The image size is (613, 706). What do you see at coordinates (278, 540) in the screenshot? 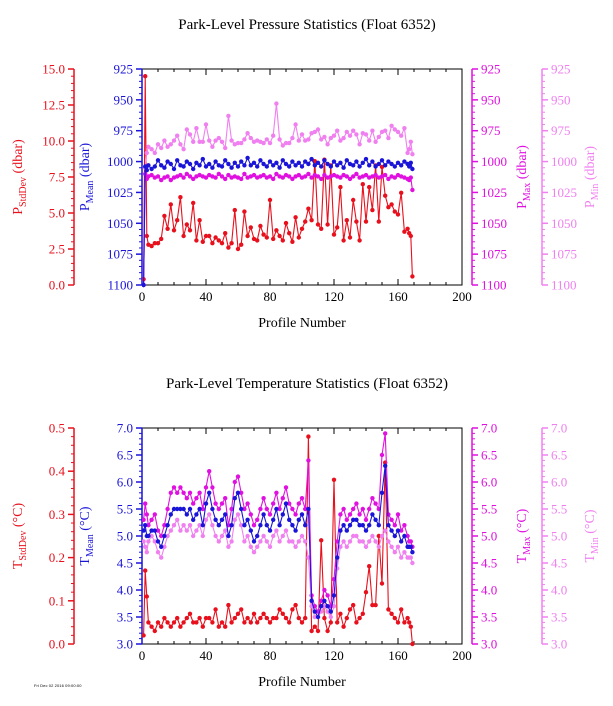
I see `series-stddev` at bounding box center [278, 540].